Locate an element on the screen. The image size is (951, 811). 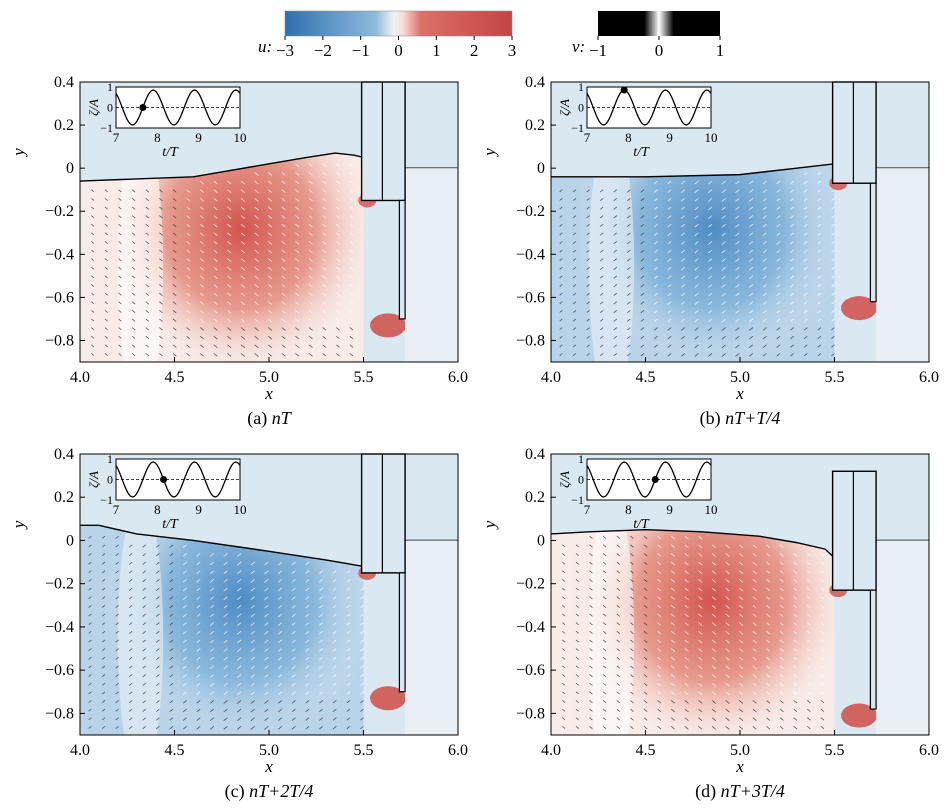
colorbar-v-label: v: is located at coordinates (578, 46).